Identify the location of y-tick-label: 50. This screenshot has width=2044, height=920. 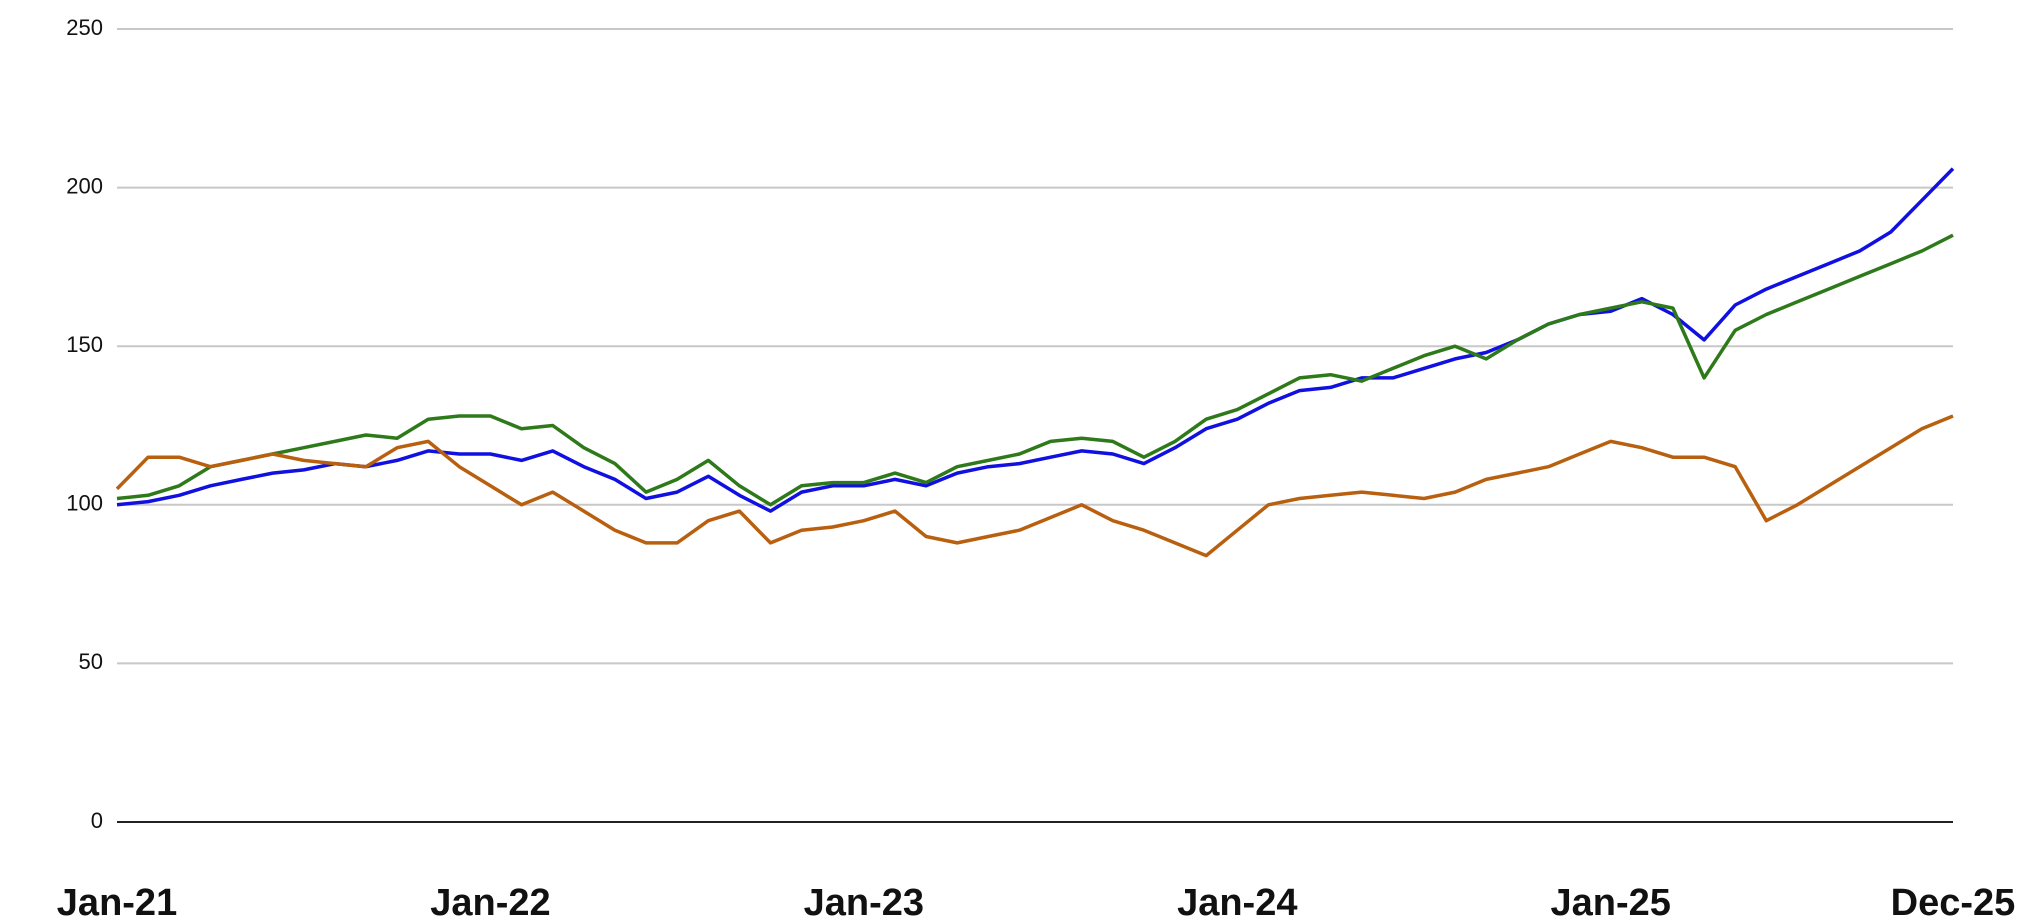
(91, 661).